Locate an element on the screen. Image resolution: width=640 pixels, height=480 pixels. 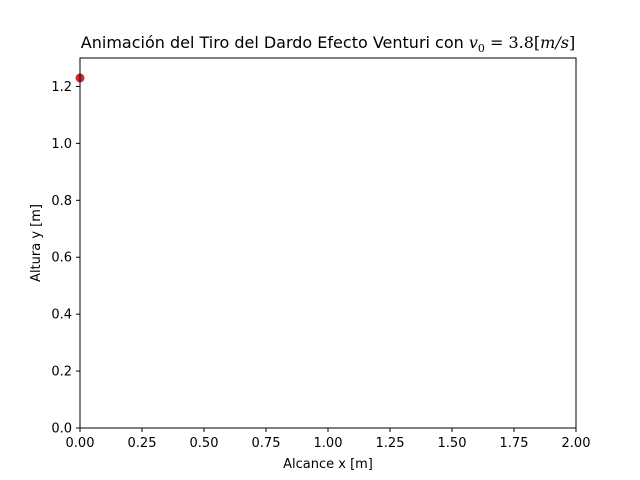
x-tick-label: 1.75 is located at coordinates (514, 443).